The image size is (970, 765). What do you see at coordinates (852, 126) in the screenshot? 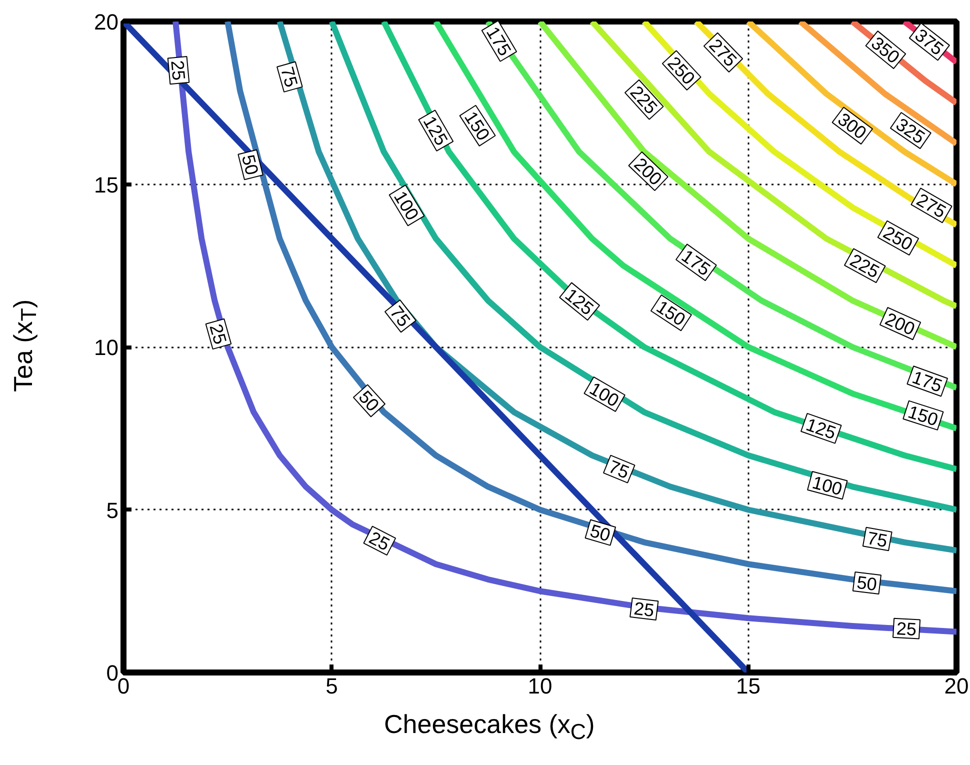
I see `annotation: 300` at bounding box center [852, 126].